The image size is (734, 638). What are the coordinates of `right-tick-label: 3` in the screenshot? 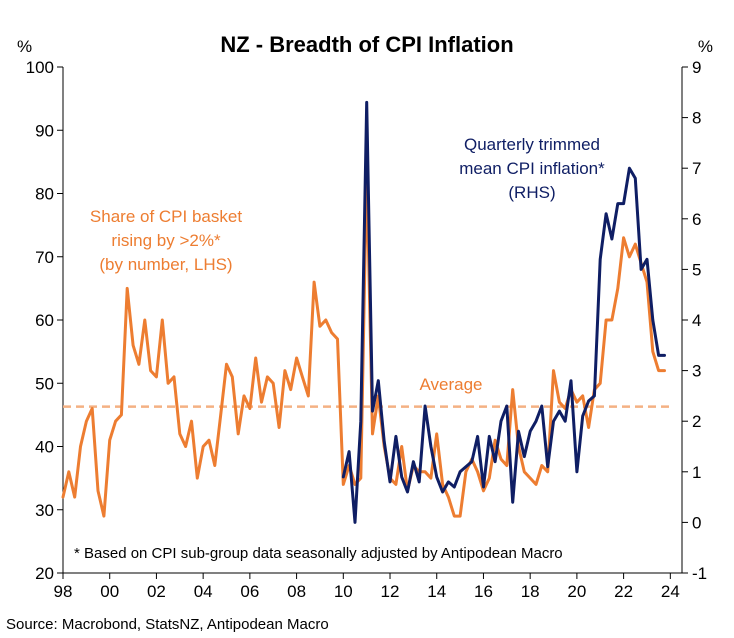 It's located at (696, 371).